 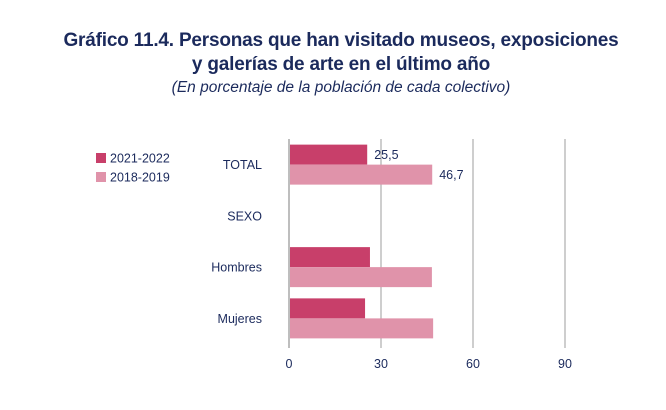 What do you see at coordinates (381, 364) in the screenshot?
I see `x-tick-label: 30` at bounding box center [381, 364].